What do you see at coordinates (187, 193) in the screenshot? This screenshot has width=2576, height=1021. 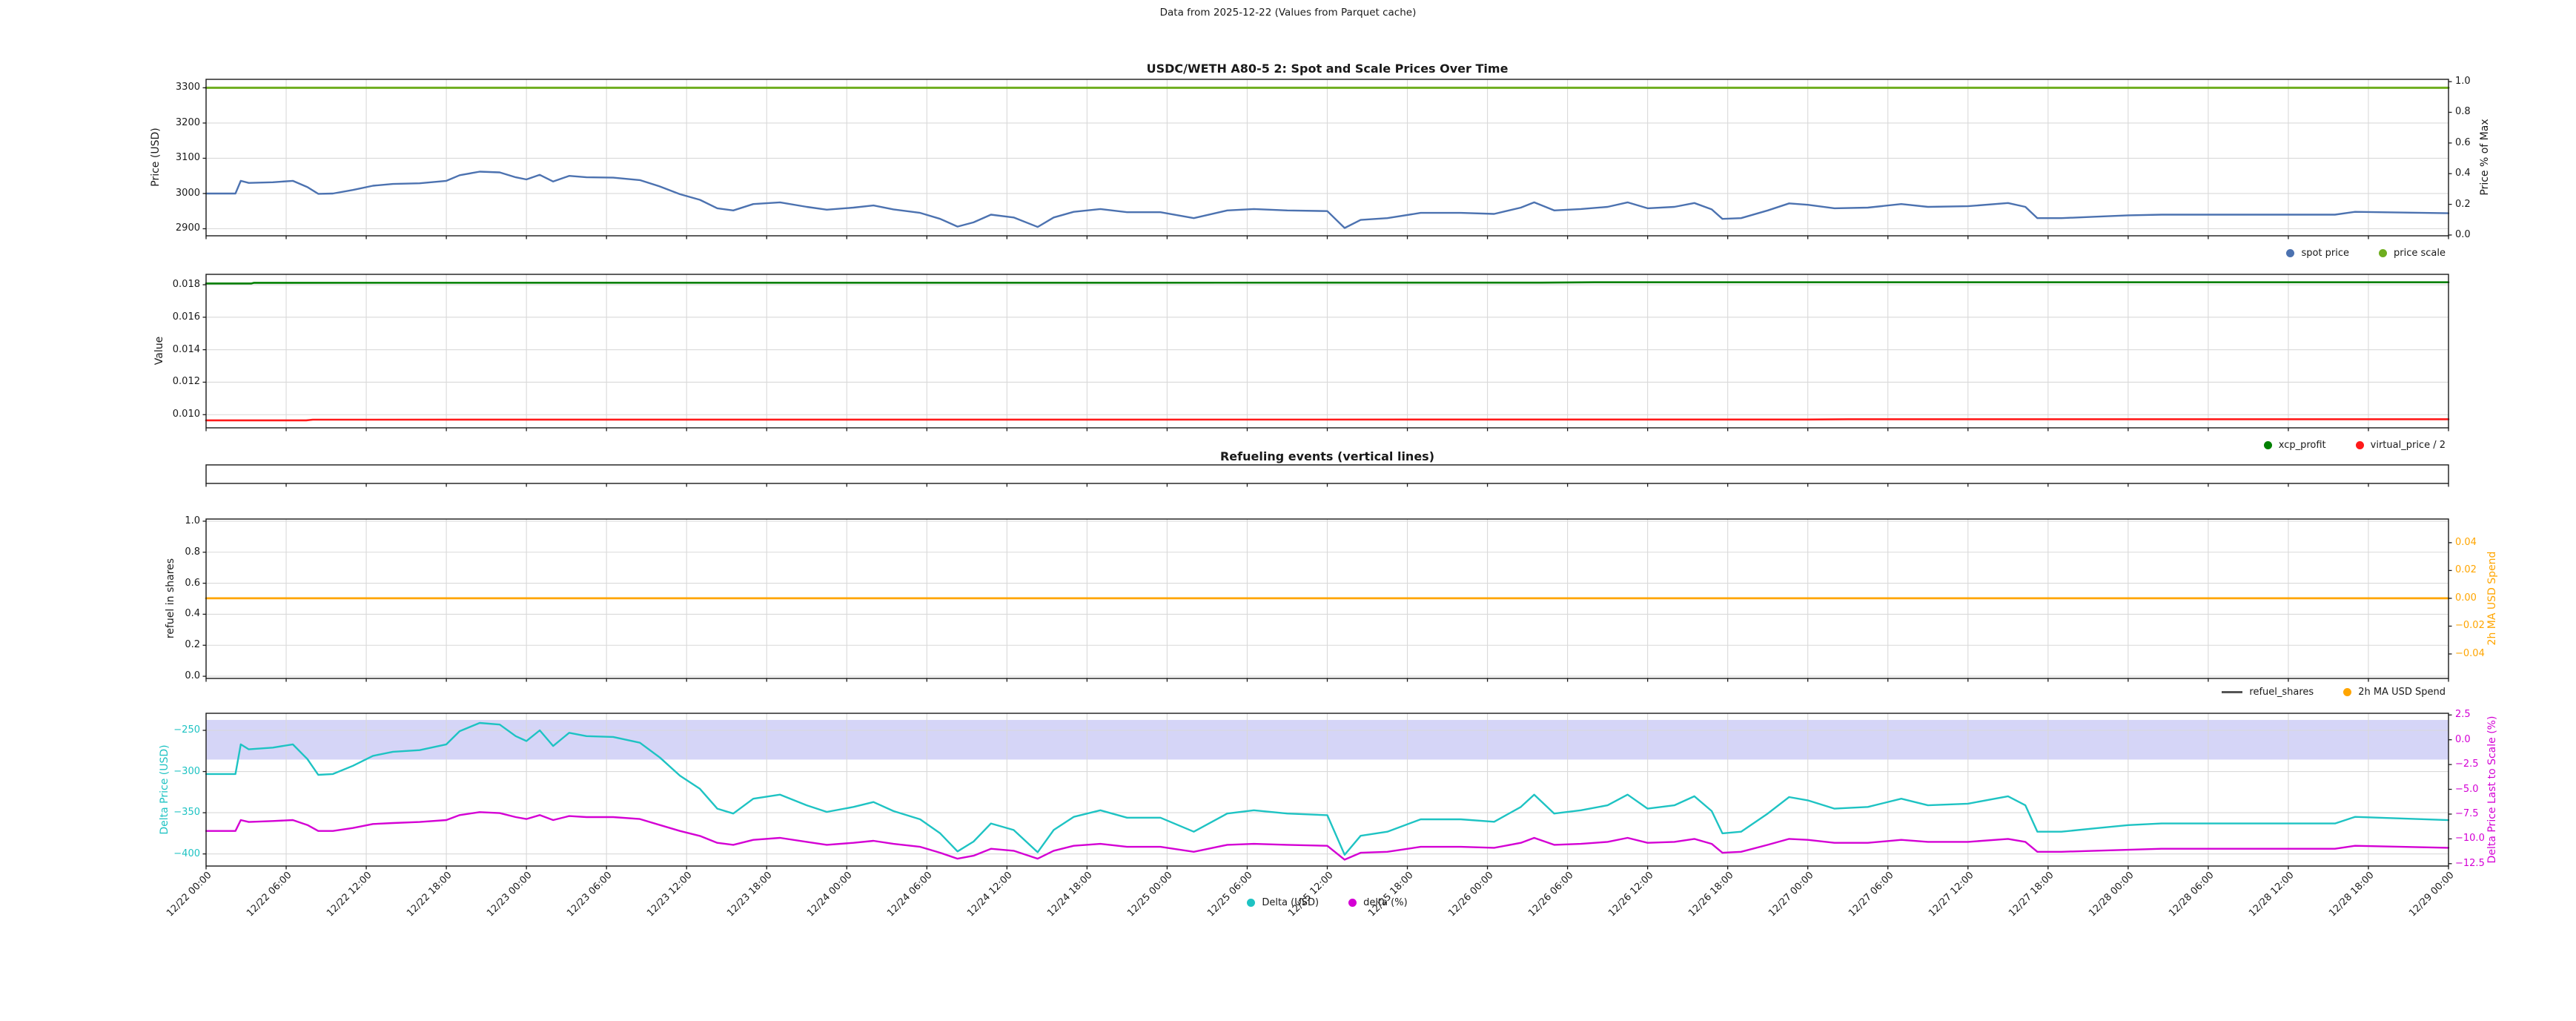 I see `y-tick-label: 3000` at bounding box center [187, 193].